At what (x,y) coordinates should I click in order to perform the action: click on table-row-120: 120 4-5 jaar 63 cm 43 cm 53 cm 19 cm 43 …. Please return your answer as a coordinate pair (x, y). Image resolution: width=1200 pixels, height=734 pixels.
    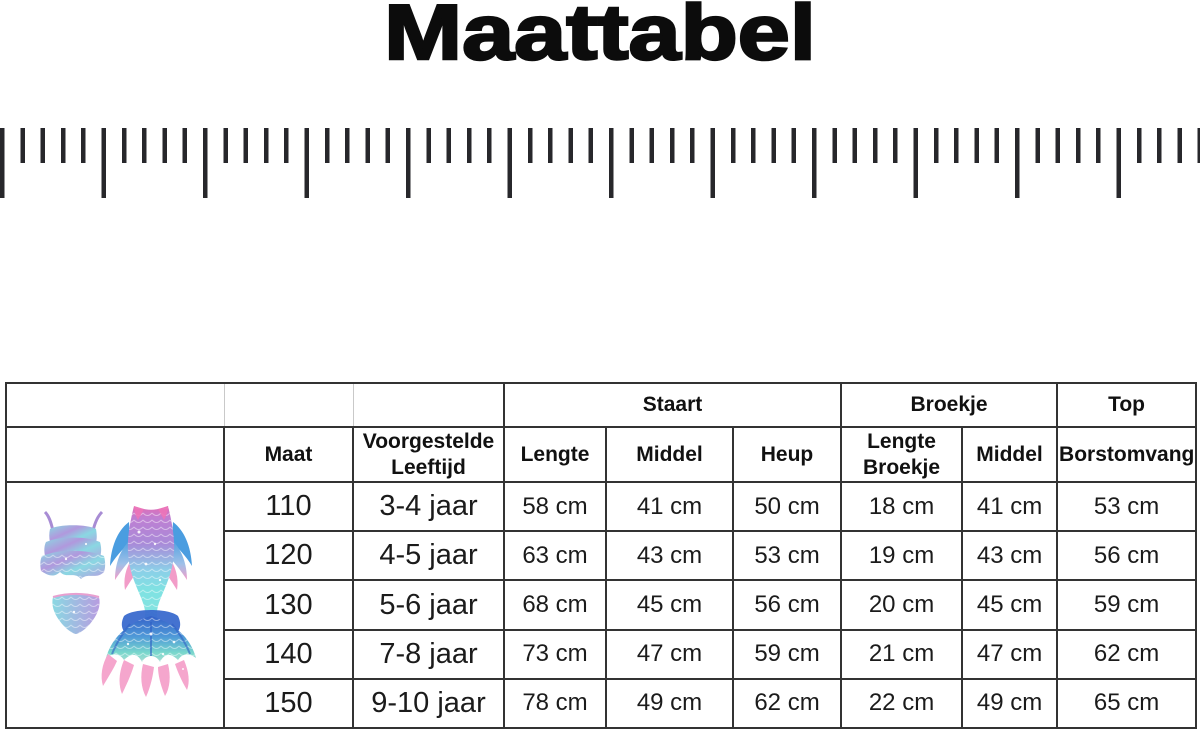
    Looking at the image, I should click on (602, 556).